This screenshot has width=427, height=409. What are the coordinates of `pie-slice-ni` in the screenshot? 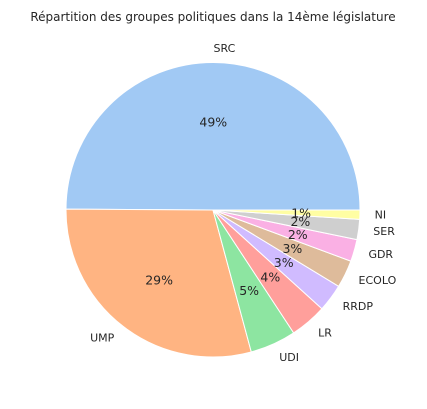 It's located at (286, 214).